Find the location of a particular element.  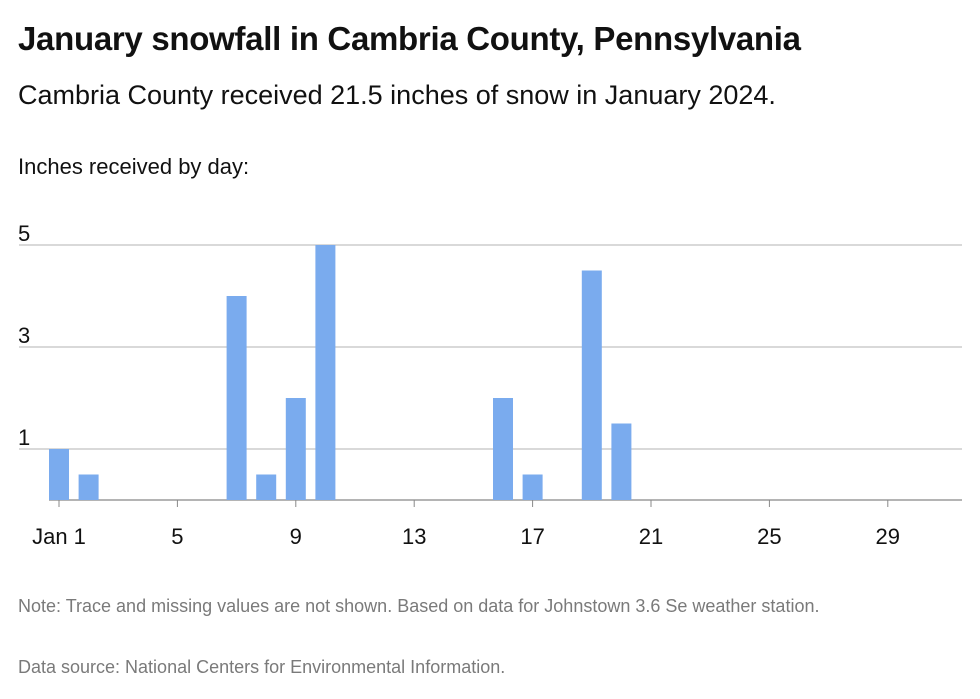

x-tick-label: 17 is located at coordinates (532, 536).